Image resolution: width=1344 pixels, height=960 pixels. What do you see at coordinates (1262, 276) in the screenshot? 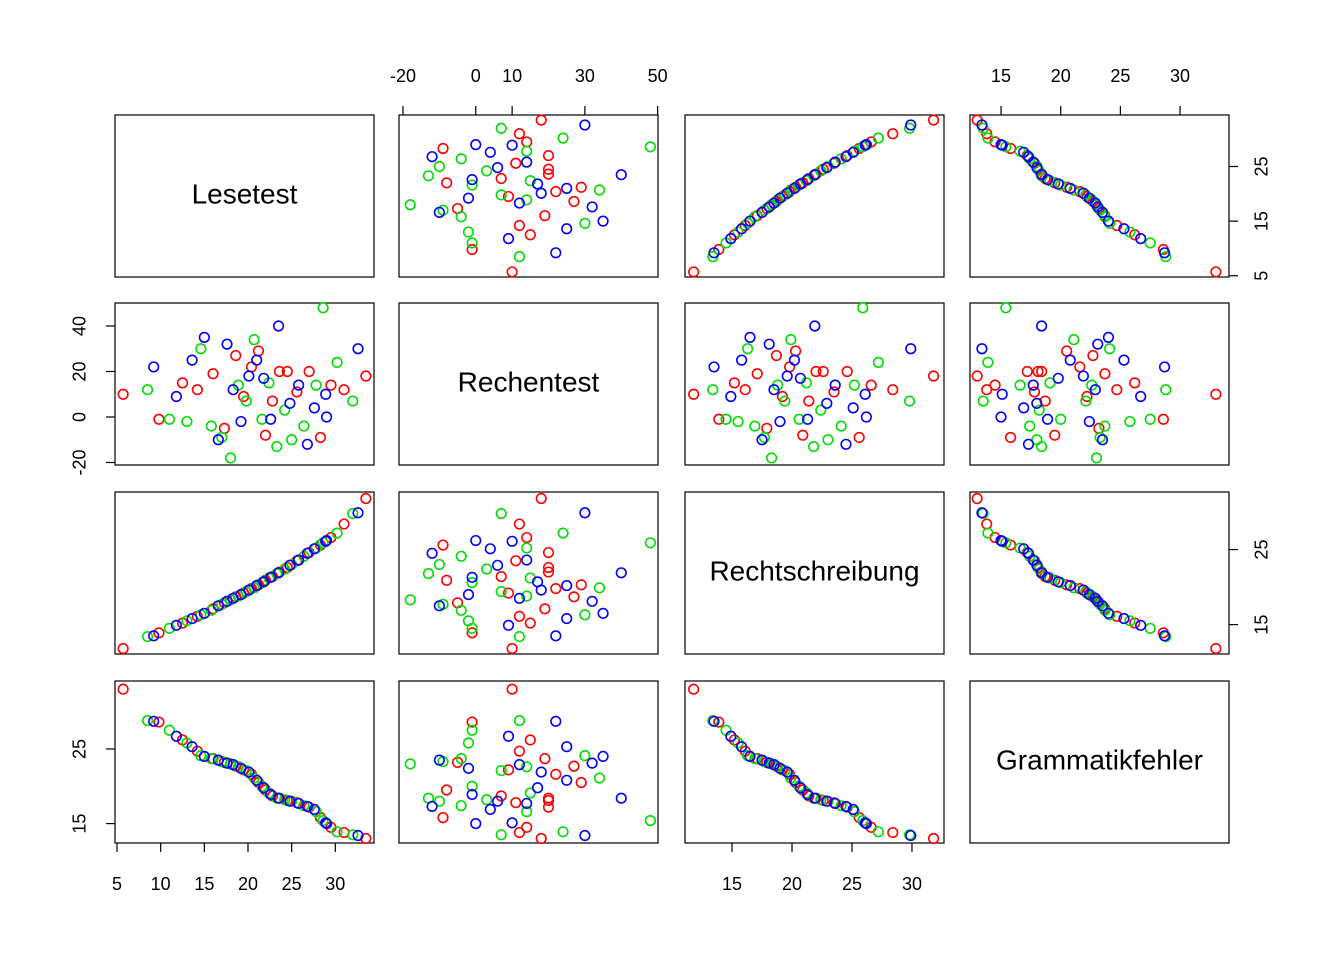
I see `tick-label: 5` at bounding box center [1262, 276].